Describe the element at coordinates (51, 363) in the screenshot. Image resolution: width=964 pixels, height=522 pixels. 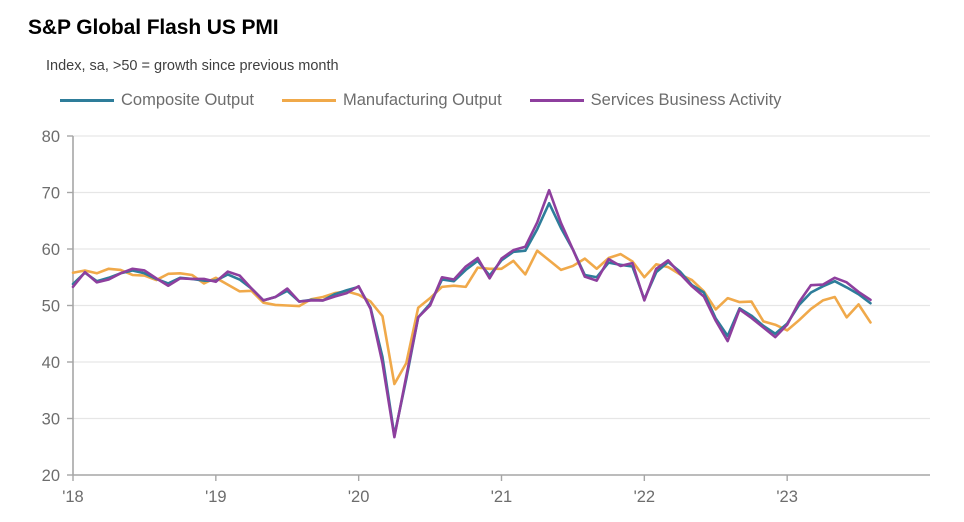
I see `y-axis-tick-label: 40` at that location.